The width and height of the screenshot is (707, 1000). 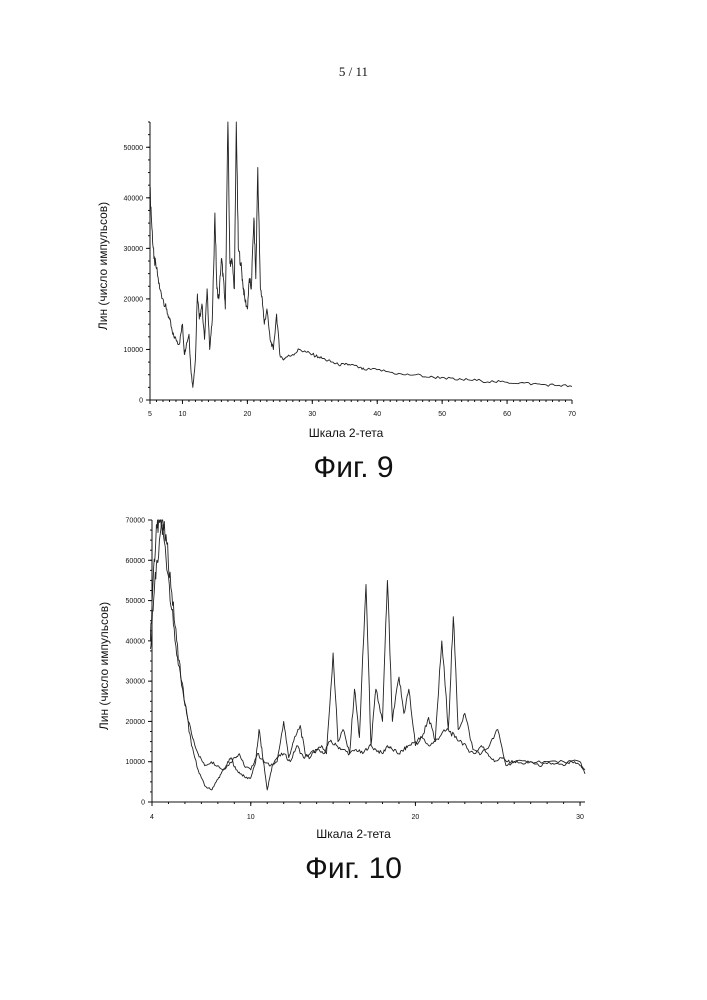 What do you see at coordinates (507, 414) in the screenshot?
I see `x-tick-label: 60` at bounding box center [507, 414].